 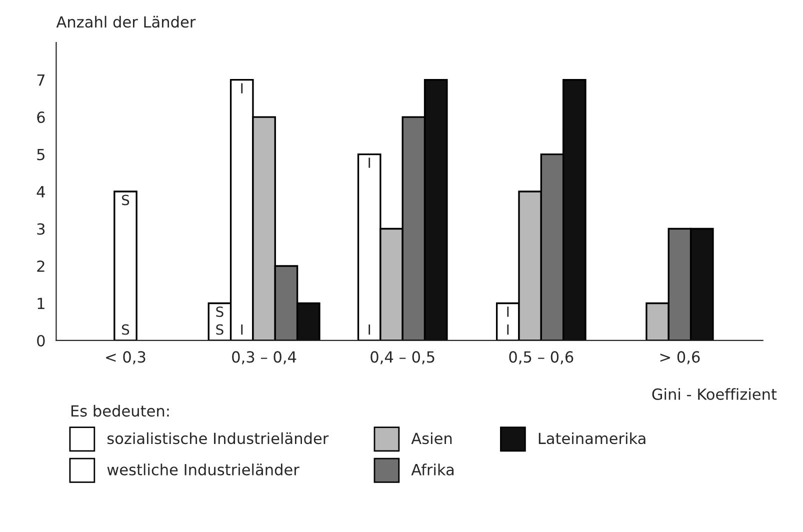 I want to click on x-tick-label: 0,3 – 0,4, so click(x=264, y=357).